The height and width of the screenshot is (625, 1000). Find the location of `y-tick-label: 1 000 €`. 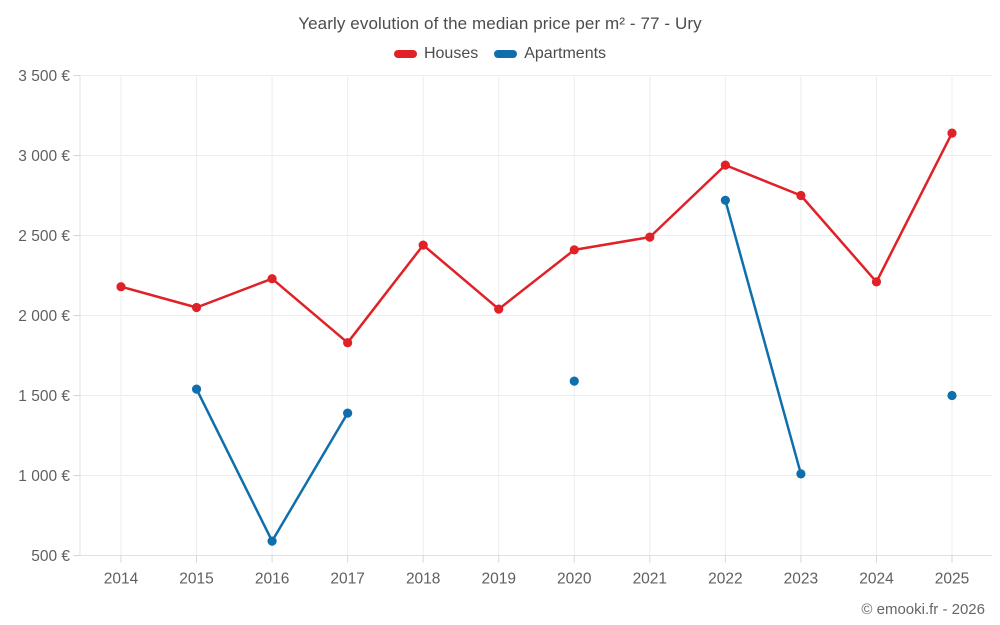

y-tick-label: 1 000 € is located at coordinates (44, 476).